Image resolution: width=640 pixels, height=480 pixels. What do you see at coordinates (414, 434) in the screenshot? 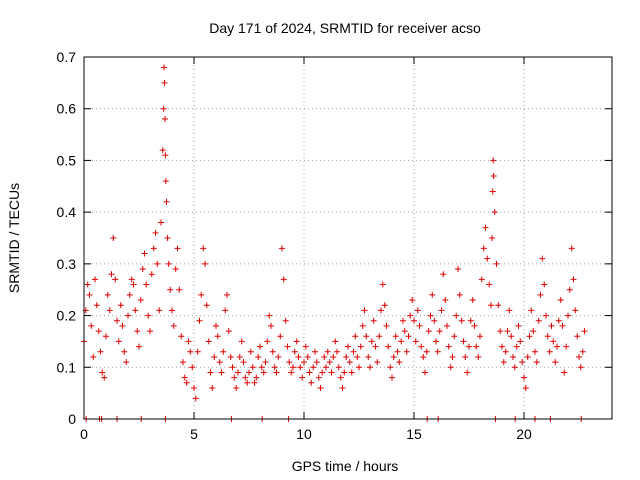
I see `x-tick-label: 15` at bounding box center [414, 434].